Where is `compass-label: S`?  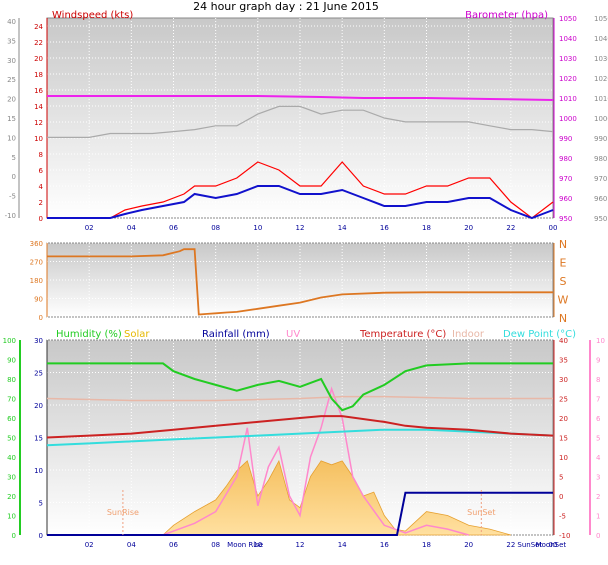
compass-label: S is located at coordinates (563, 281).